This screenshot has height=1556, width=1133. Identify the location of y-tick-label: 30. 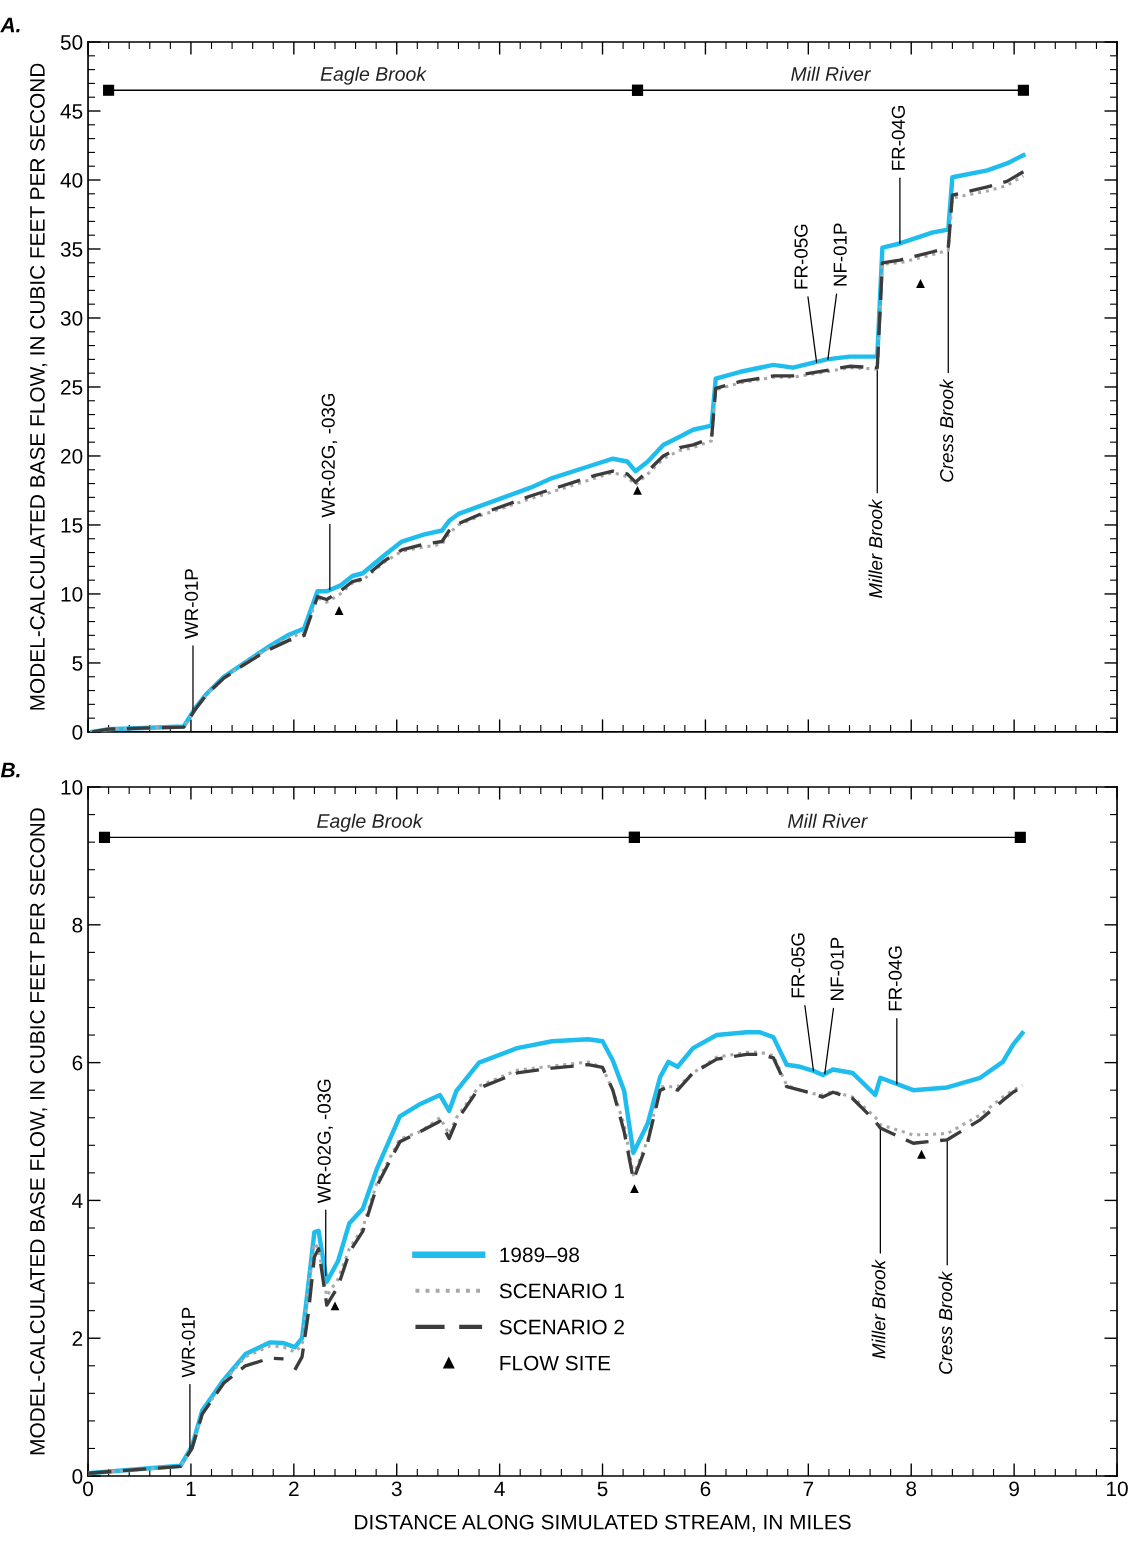
(71, 318).